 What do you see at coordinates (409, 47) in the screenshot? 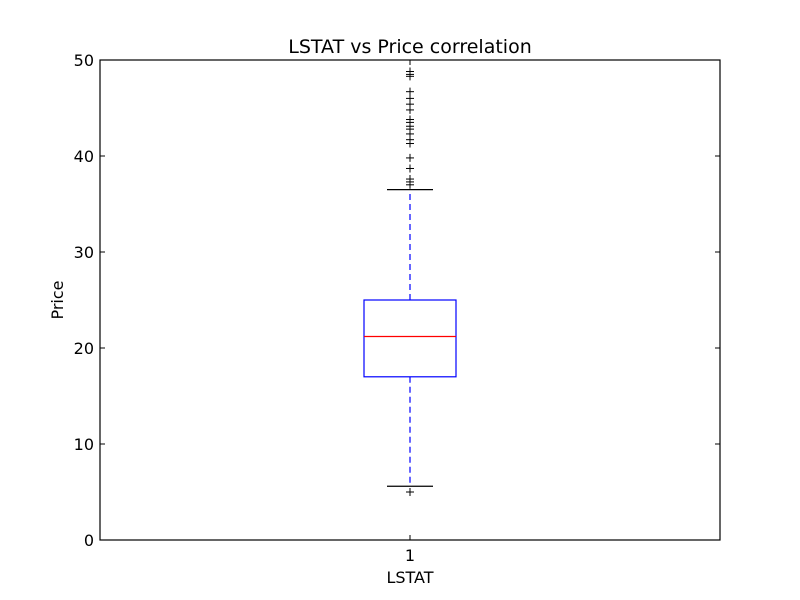
I see `chart-title: LSTAT vs Price correlation` at bounding box center [409, 47].